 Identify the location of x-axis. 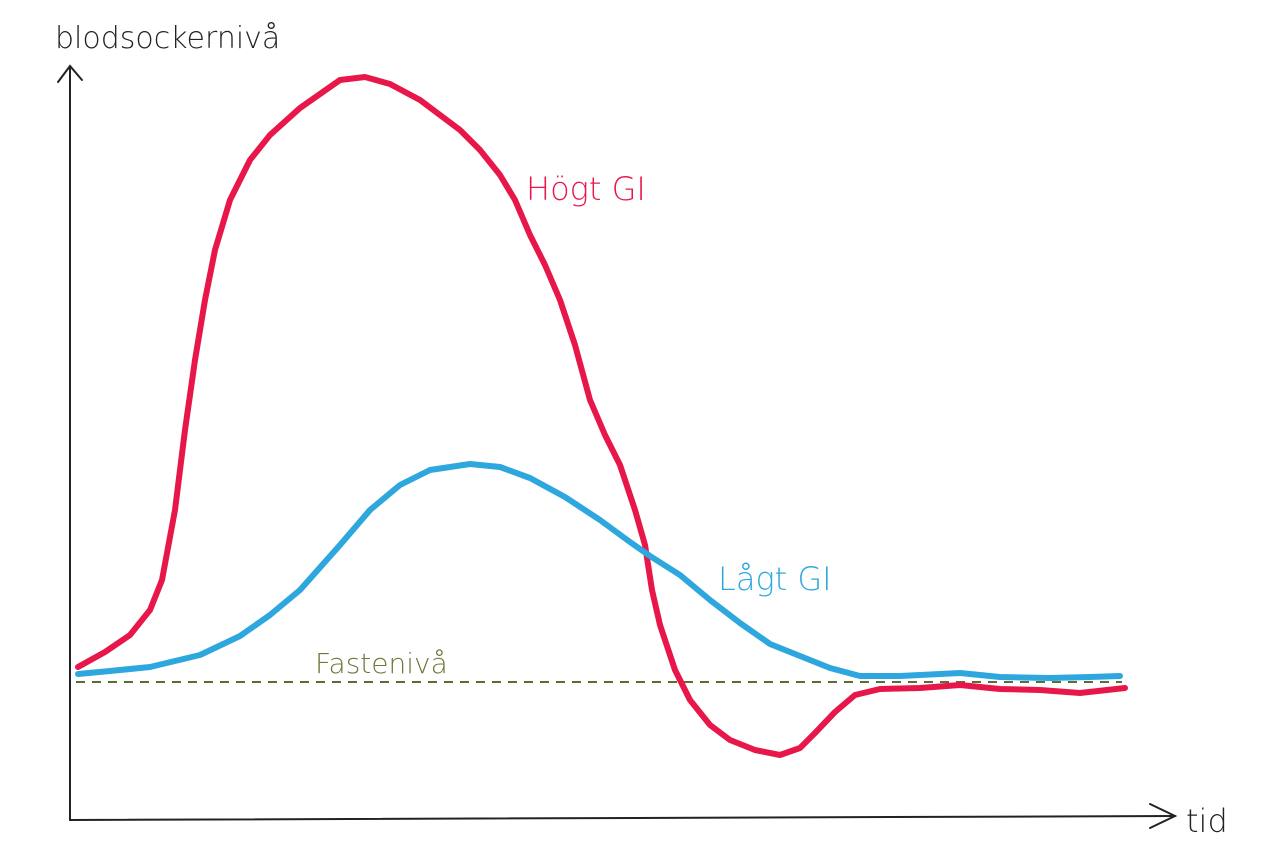
(622, 818).